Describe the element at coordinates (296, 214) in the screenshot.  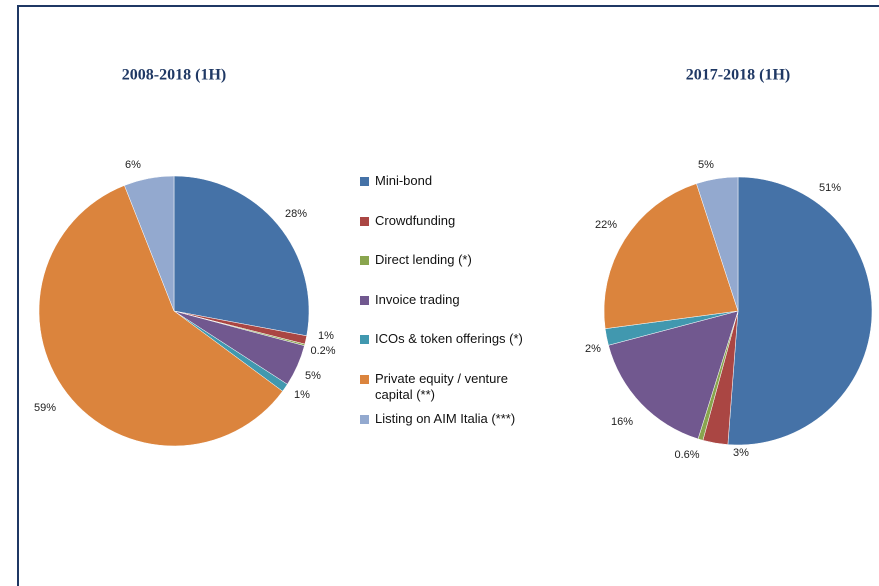
I see `data-label: 28%` at that location.